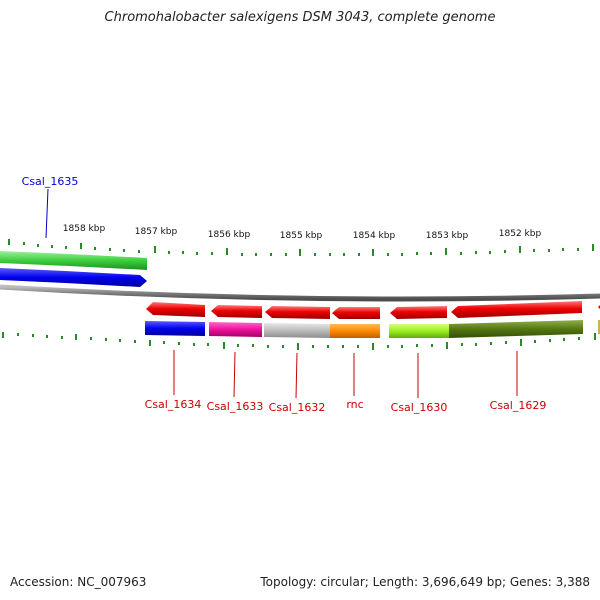  I want to click on ruler-outer-ticks, so click(301, 247).